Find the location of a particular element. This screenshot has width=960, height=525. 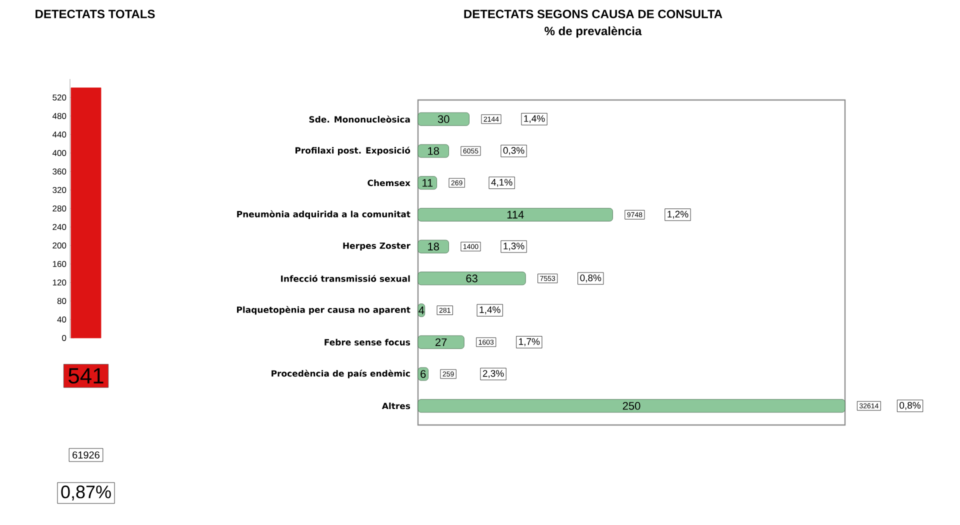

y-tick-label: 320 is located at coordinates (59, 190).